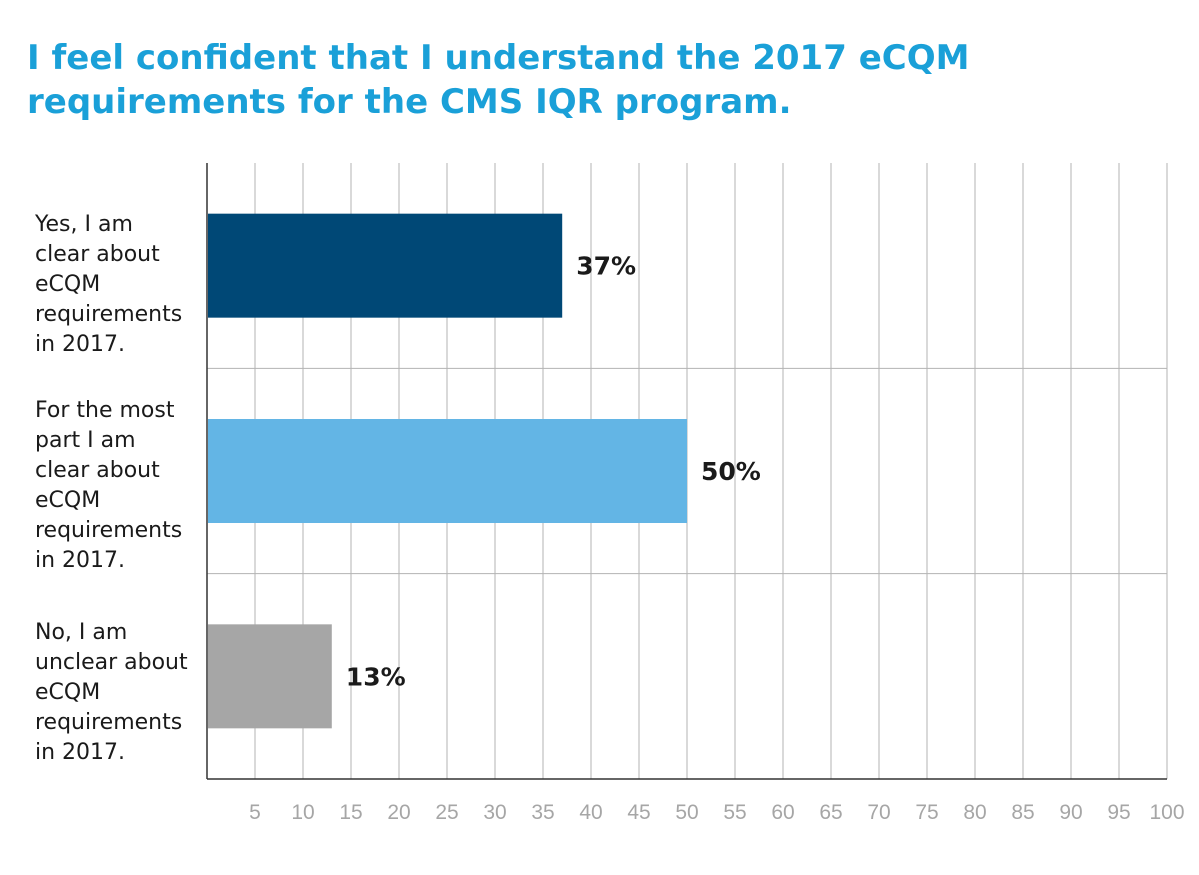 This screenshot has width=1199, height=875. What do you see at coordinates (782, 812) in the screenshot?
I see `x-tick-label: 60` at bounding box center [782, 812].